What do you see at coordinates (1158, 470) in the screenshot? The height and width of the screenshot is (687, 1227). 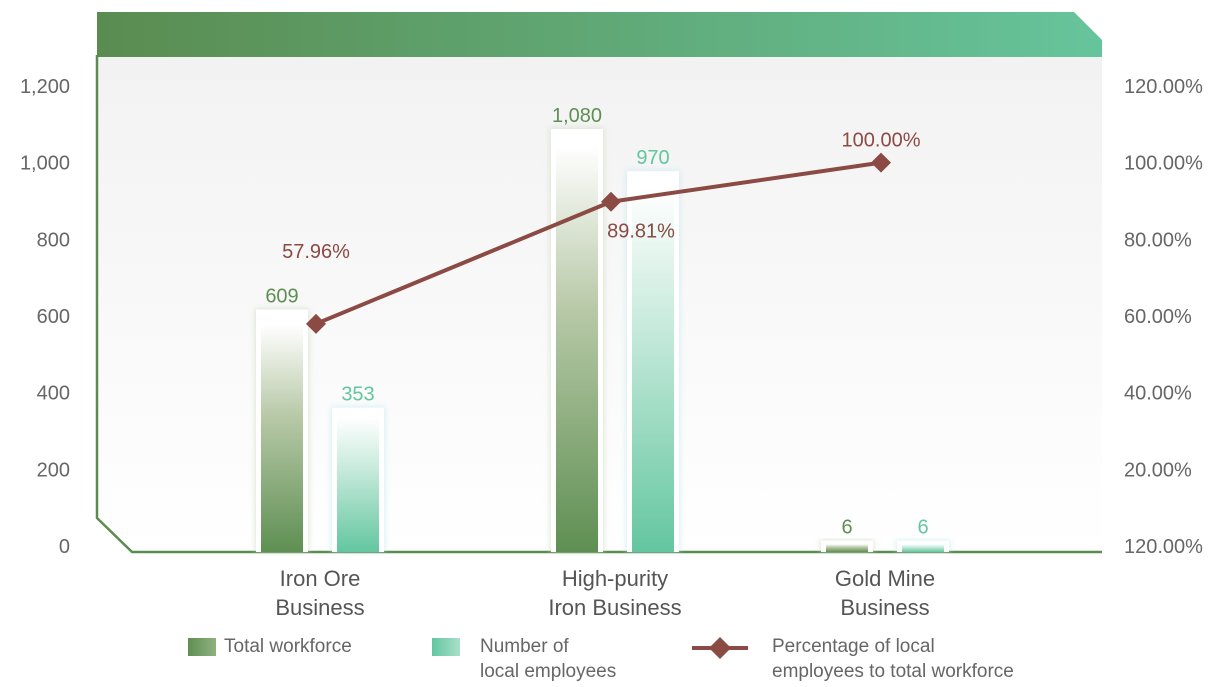 I see `y-right-tick-label: 20.00%` at bounding box center [1158, 470].